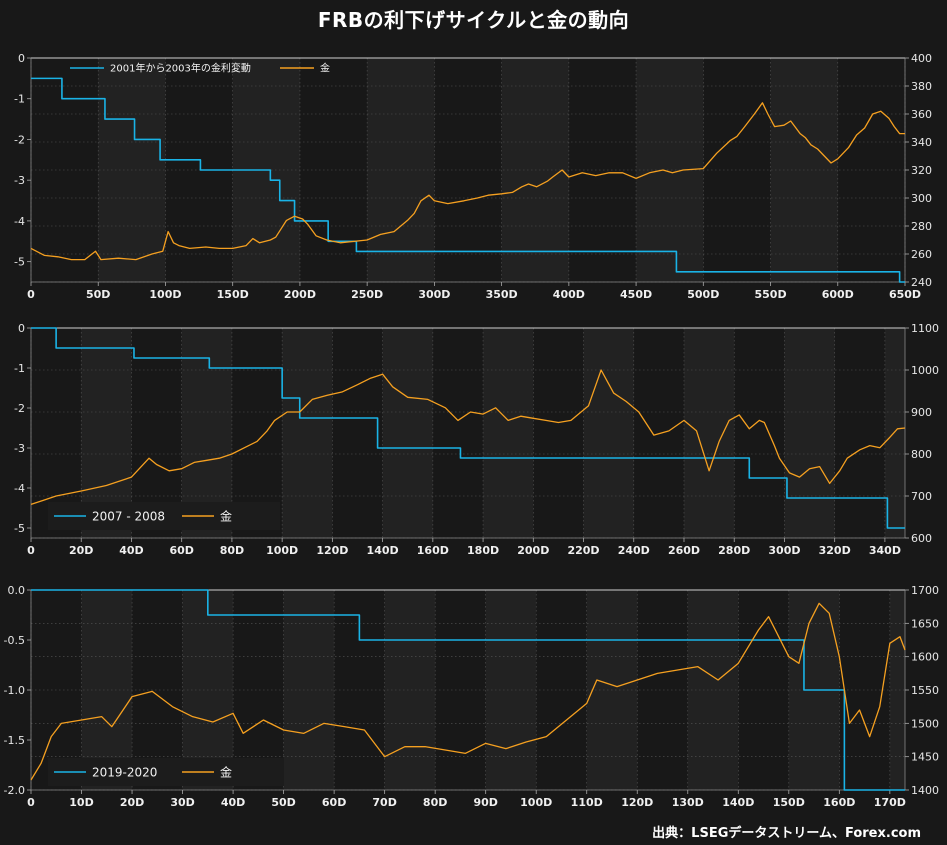 This screenshot has width=947, height=845. I want to click on source-note: 出典：LSEGデータストリーム、Forex.com, so click(786, 833).